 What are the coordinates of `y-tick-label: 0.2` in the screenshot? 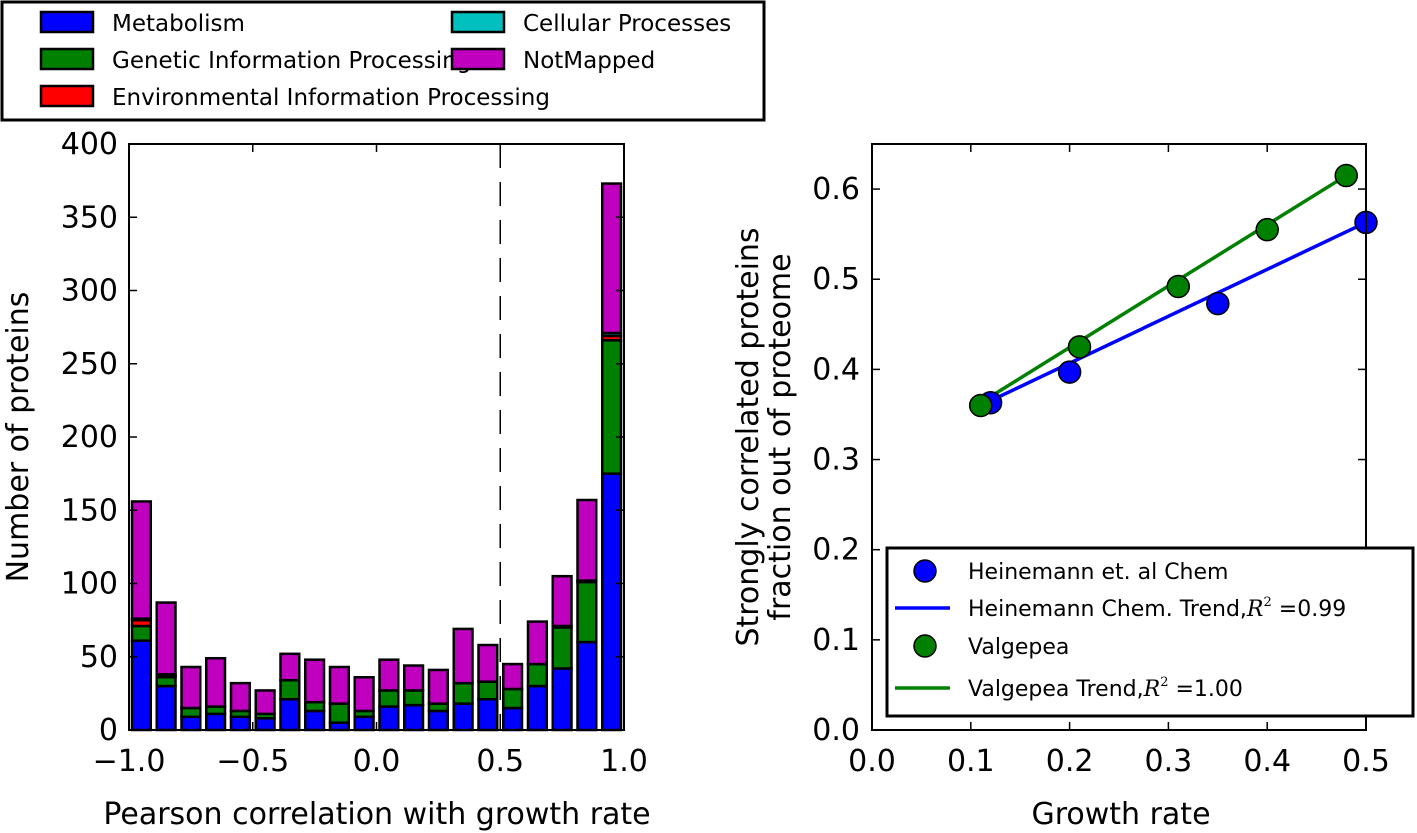 It's located at (836, 550).